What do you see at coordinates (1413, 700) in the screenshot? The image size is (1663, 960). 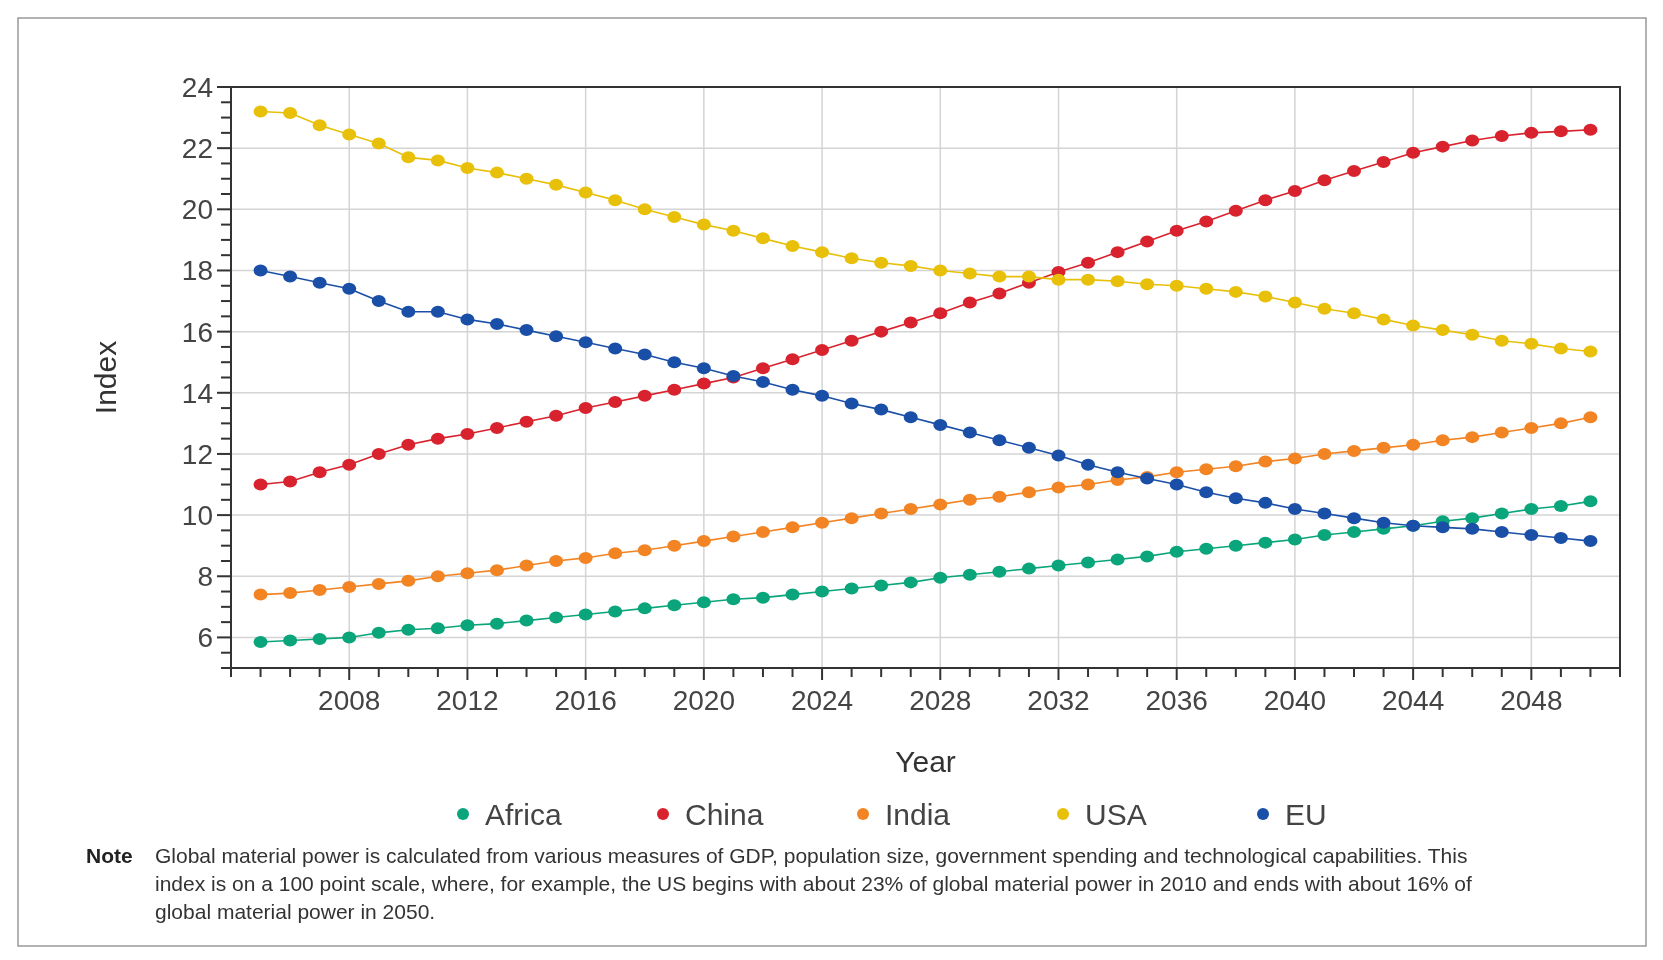 I see `x-tick-label: 2044` at bounding box center [1413, 700].